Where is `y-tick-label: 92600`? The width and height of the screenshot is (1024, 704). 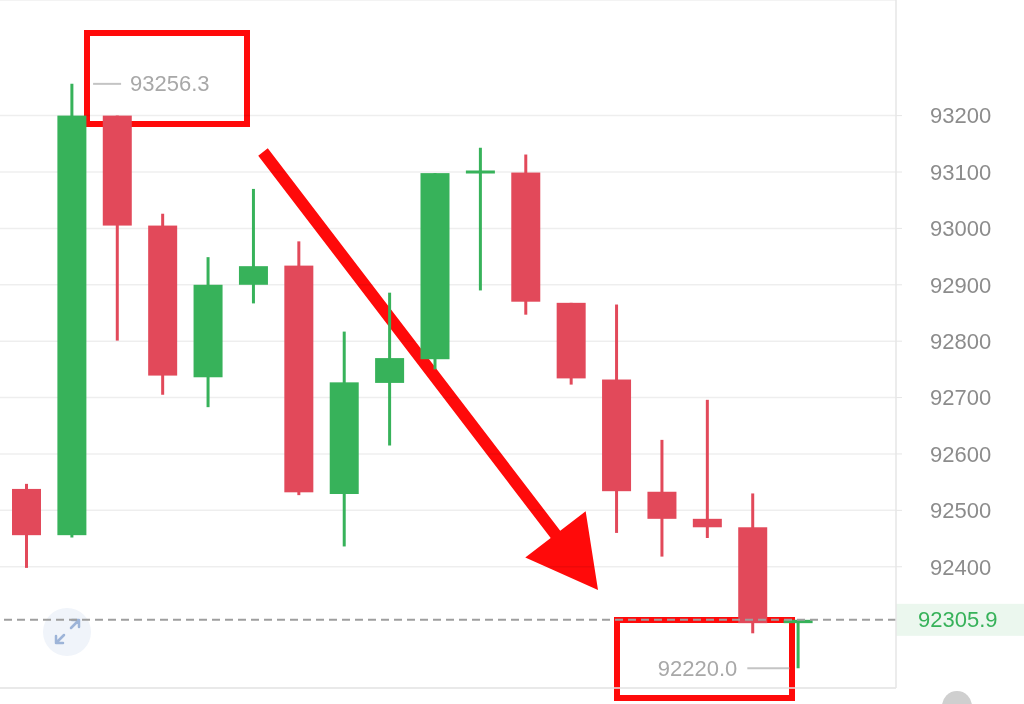 y-tick-label: 92600 is located at coordinates (961, 454).